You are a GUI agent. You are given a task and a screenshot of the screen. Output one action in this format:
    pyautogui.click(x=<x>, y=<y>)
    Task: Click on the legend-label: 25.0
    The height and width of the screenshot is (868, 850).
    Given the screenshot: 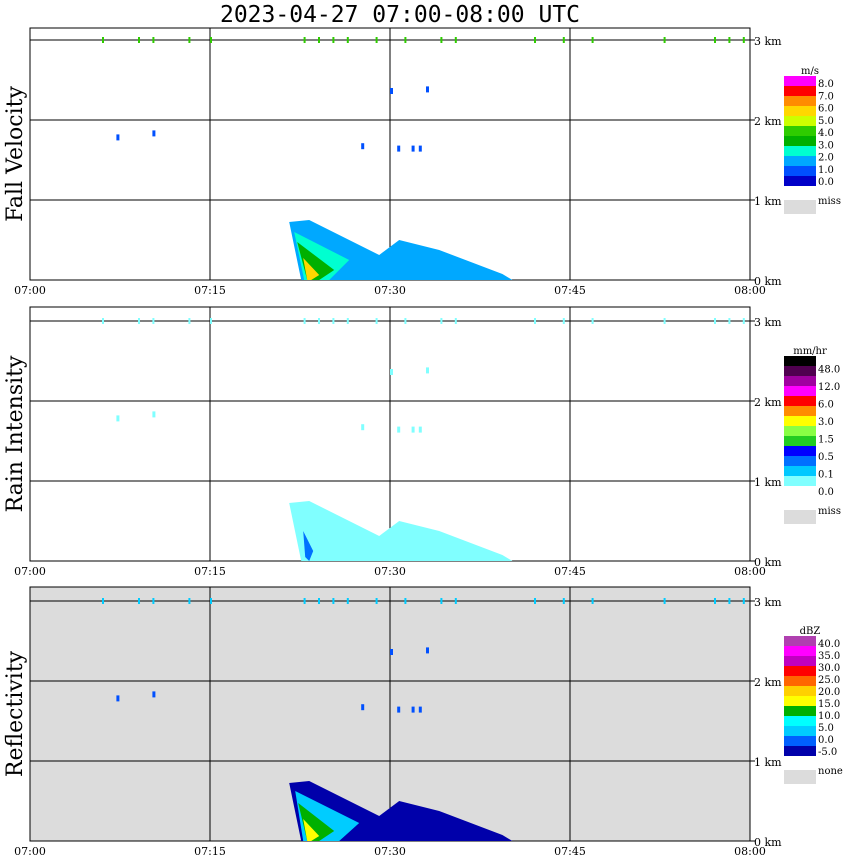 What is the action you would take?
    pyautogui.click(x=829, y=680)
    